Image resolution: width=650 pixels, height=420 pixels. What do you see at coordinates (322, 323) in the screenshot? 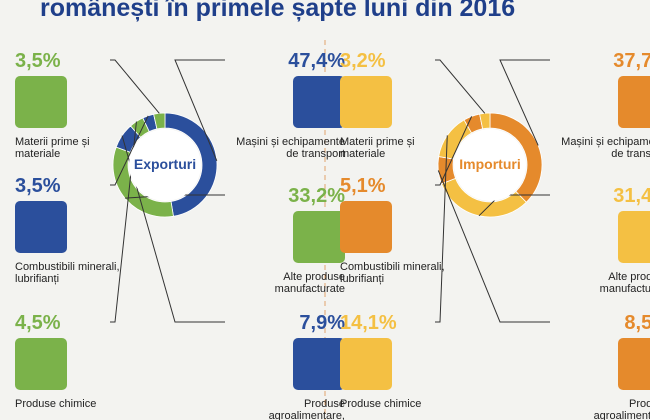
I see `value-label: 7,9%` at bounding box center [322, 323].